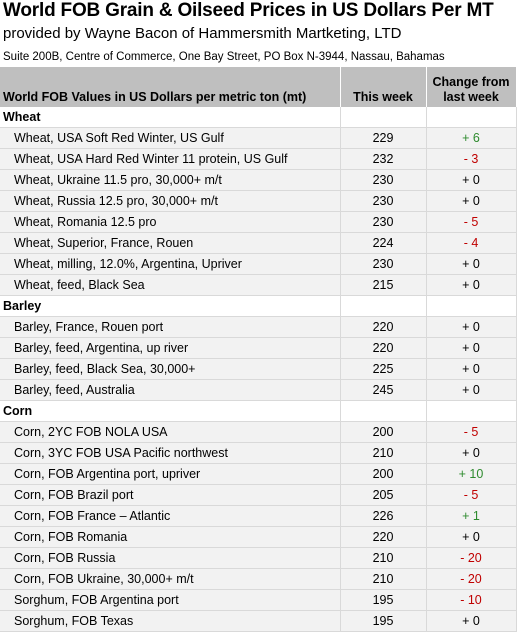 This screenshot has height=632, width=517. I want to click on table-row: Corn, FOB Russia 210- 20, so click(258, 558).